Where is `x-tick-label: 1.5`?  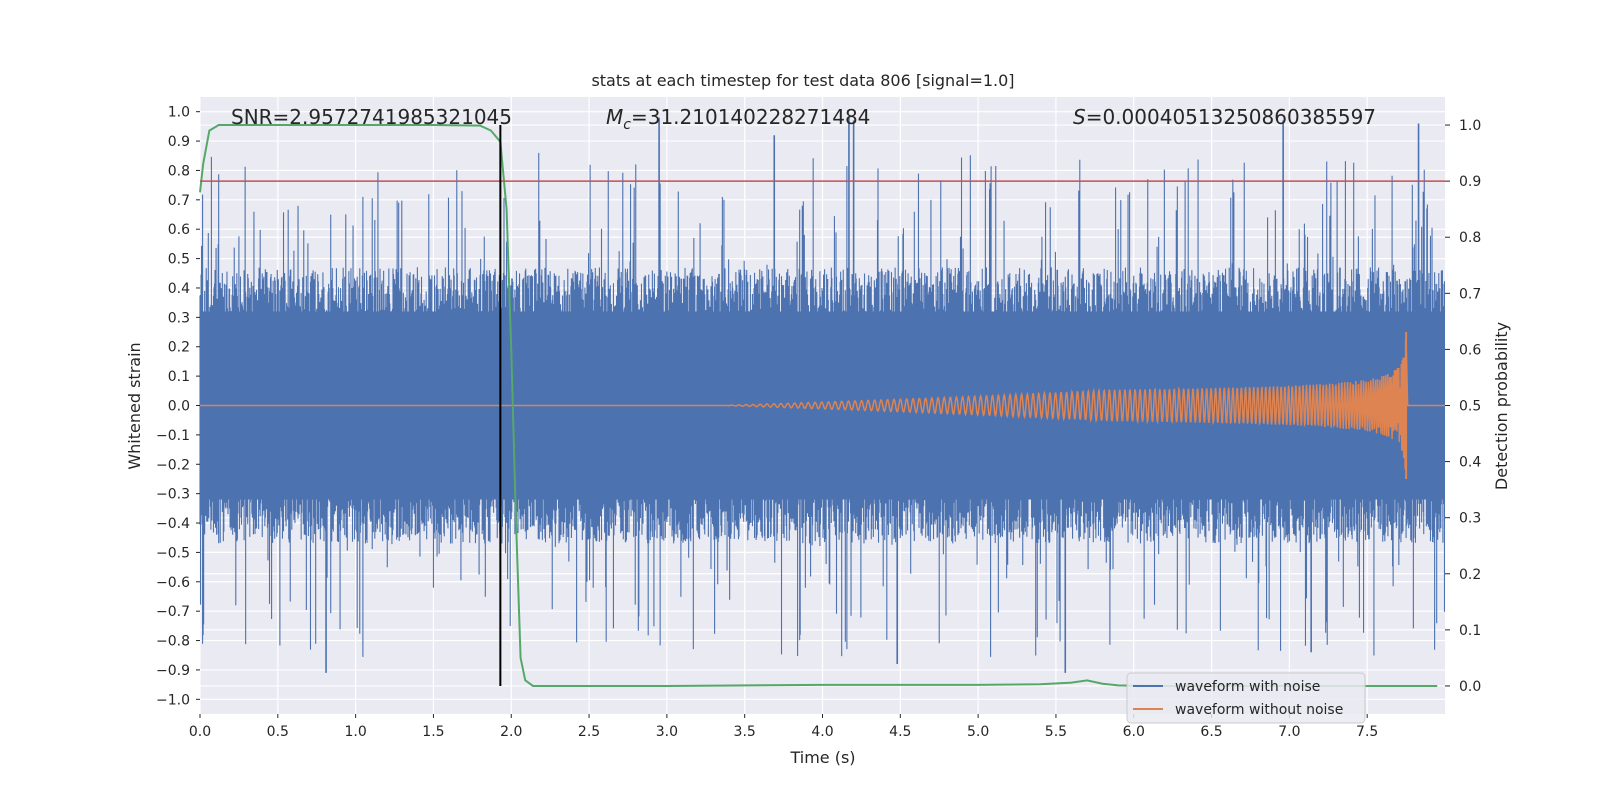
x-tick-label: 1.5 is located at coordinates (433, 732).